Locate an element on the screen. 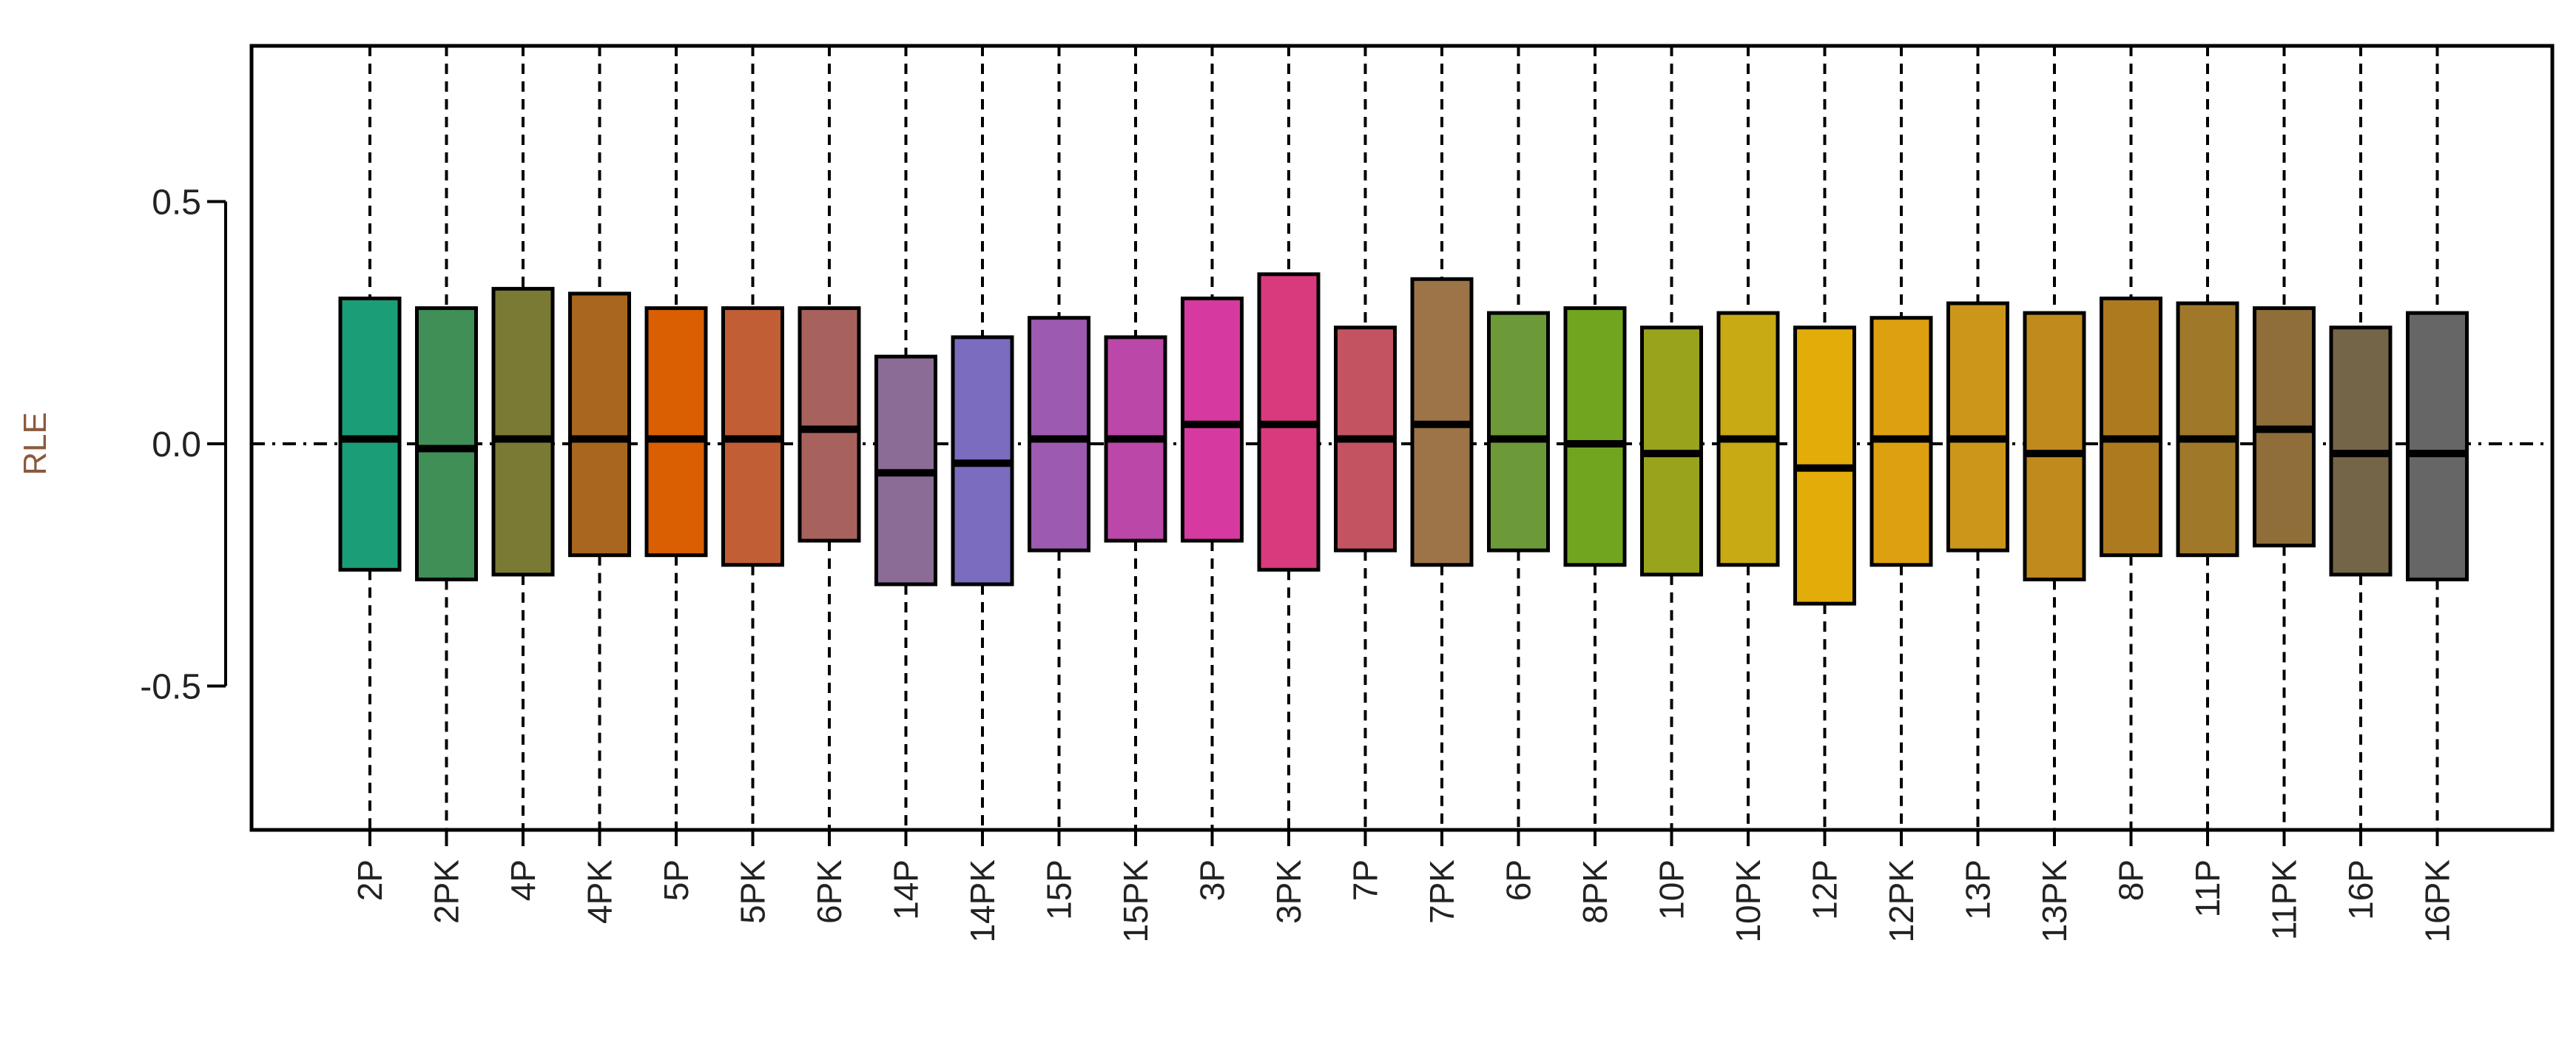 This screenshot has height=1037, width=2576. box-3p is located at coordinates (1212, 420).